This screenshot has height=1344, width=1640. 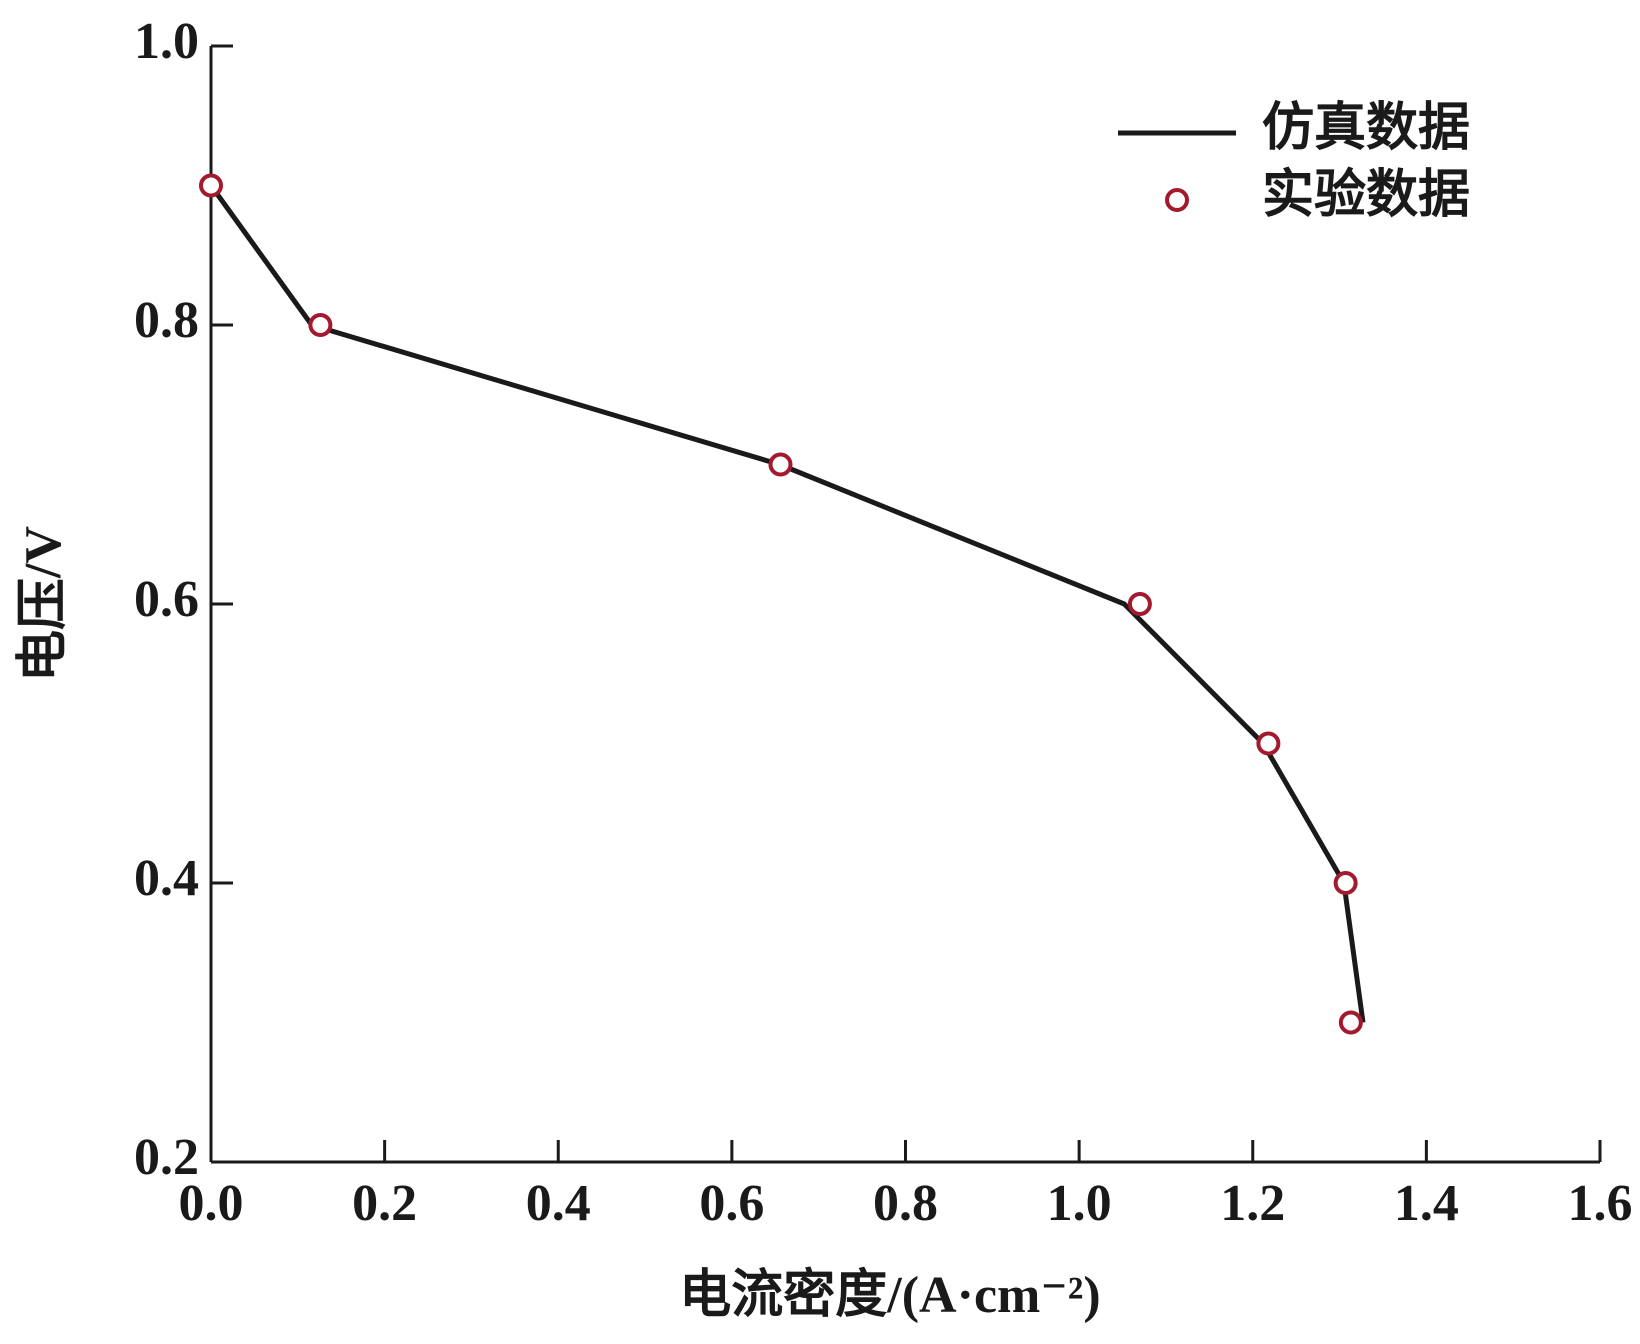 What do you see at coordinates (1366, 195) in the screenshot?
I see `legend-label: 实验数据` at bounding box center [1366, 195].